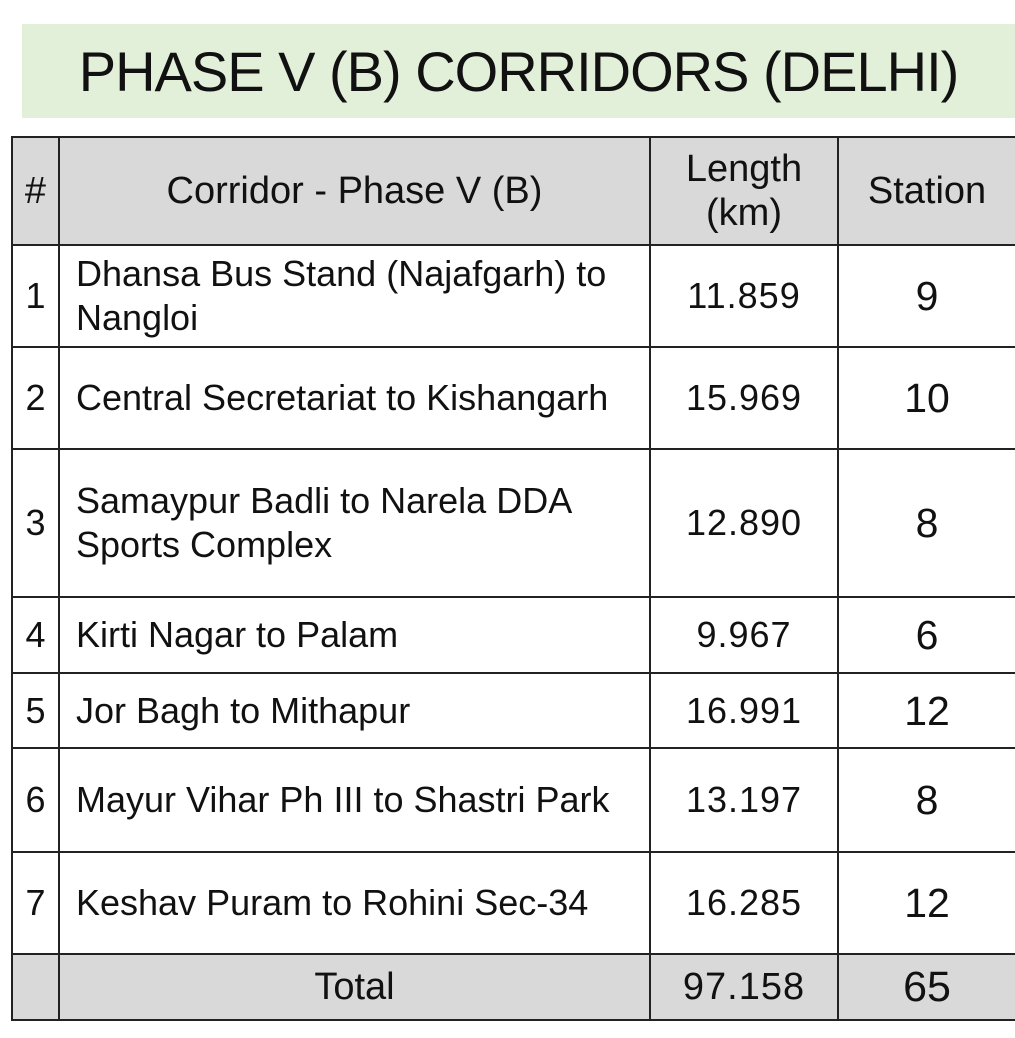  I want to click on total-stations: 65, so click(926, 987).